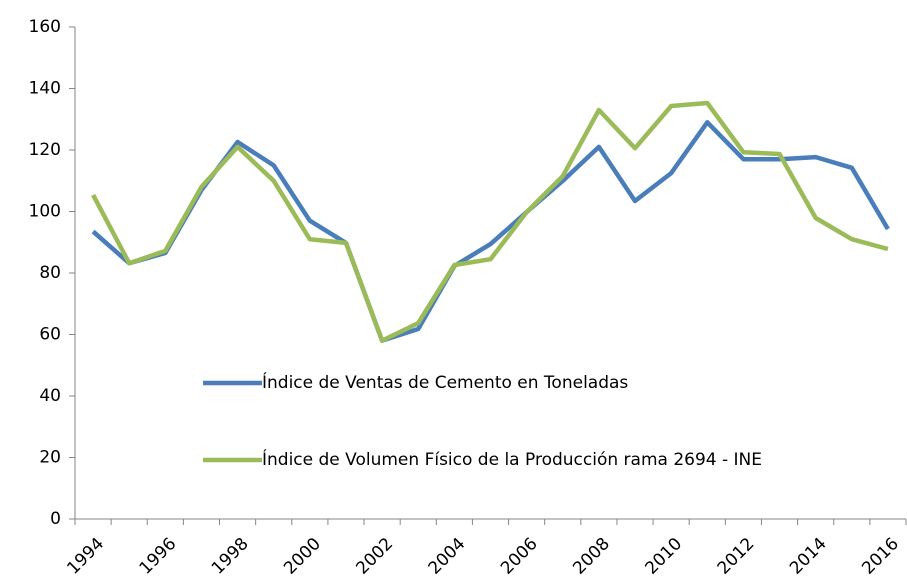  Describe the element at coordinates (445, 382) in the screenshot. I see `legend-label: Índice de Ventas de Cemento en Toneladas` at that location.